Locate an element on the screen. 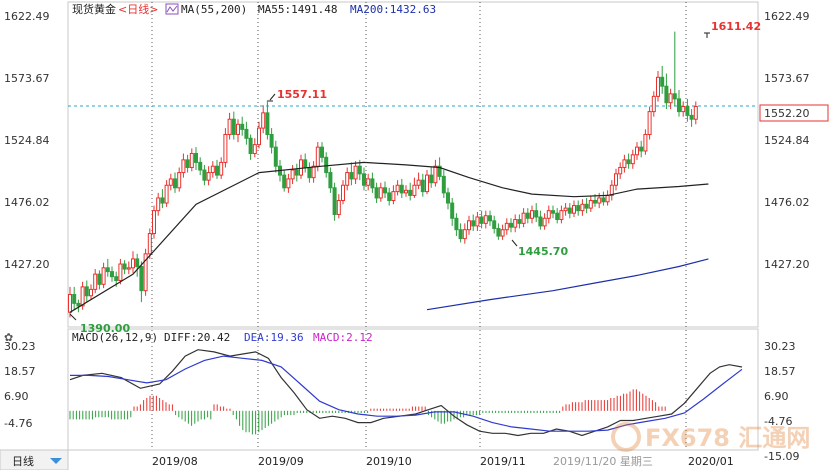 The height and width of the screenshot is (470, 830). y-tick-label: 18.57 is located at coordinates (780, 371).